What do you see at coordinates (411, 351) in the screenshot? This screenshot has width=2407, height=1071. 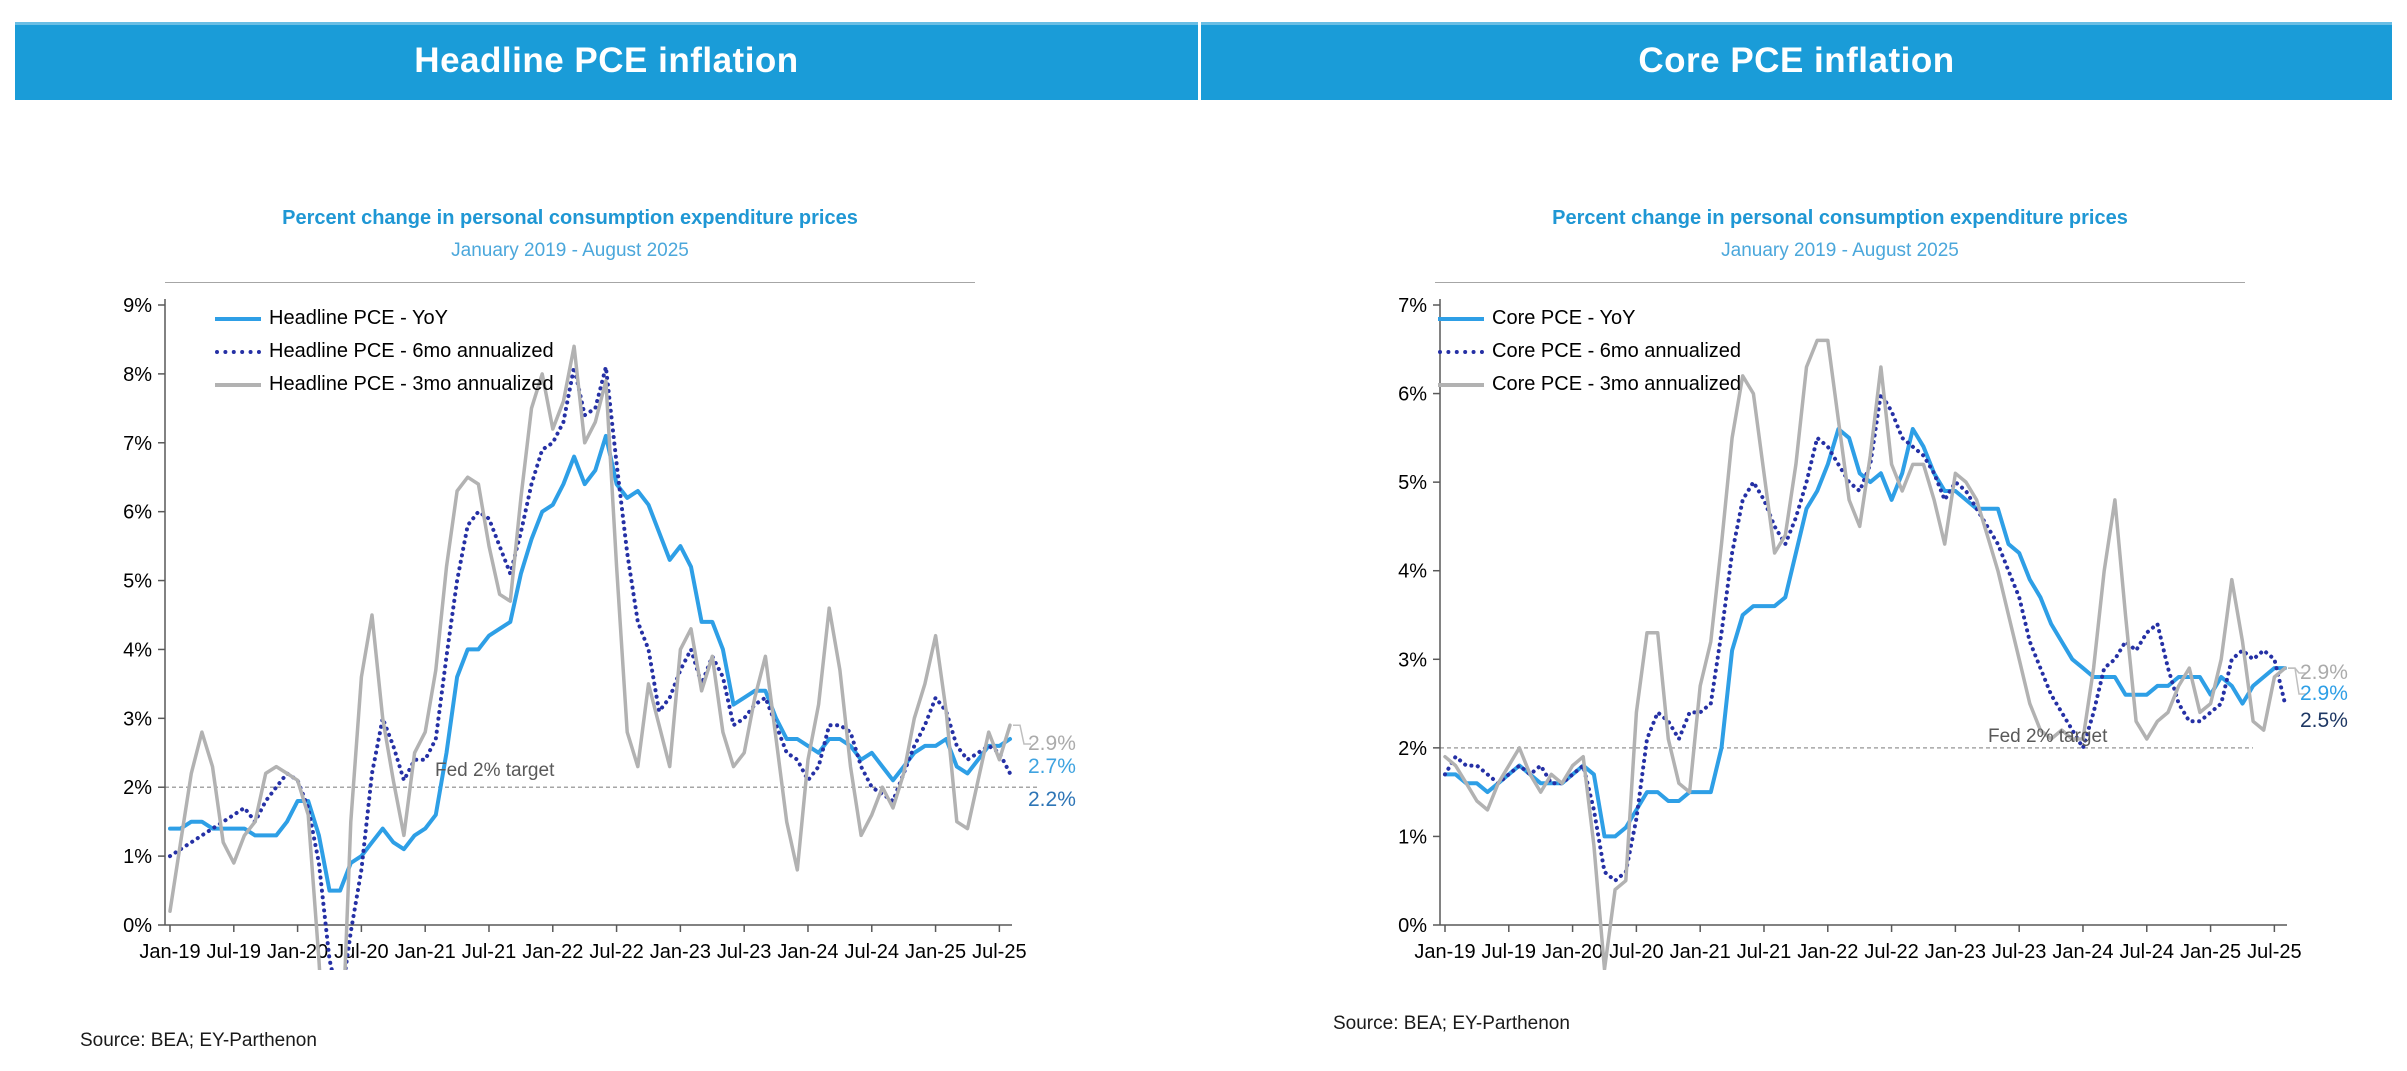 I see `legend-label: Headline PCE - 6mo annualized` at bounding box center [411, 351].